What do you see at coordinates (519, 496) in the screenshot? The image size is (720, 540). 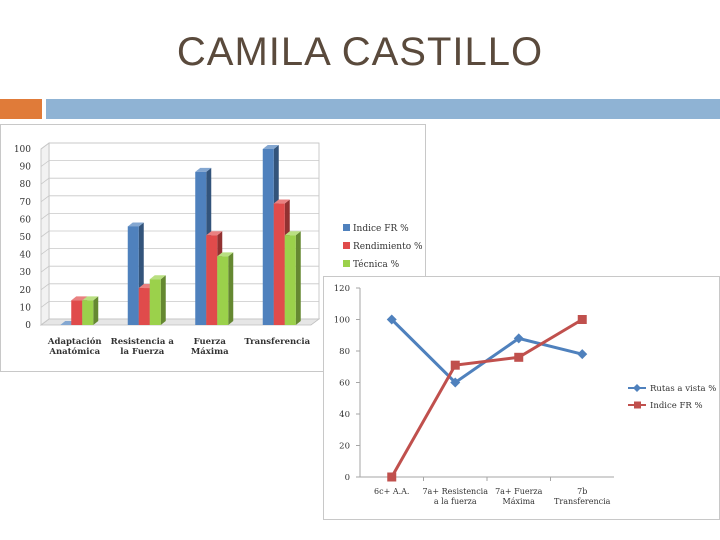 I see `x-tick-label: 7a+ Fuerza Máxima` at bounding box center [519, 496].